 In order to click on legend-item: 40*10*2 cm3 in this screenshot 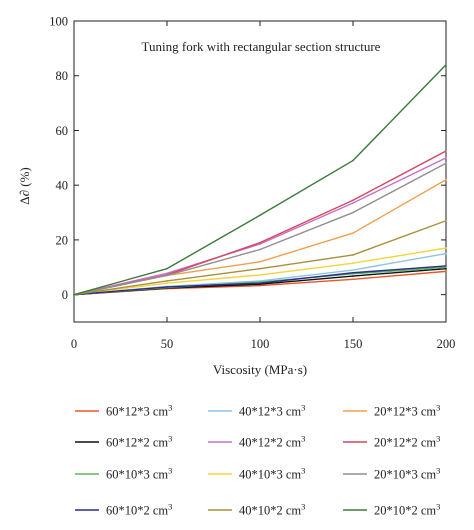, I will do `click(256, 510)`.